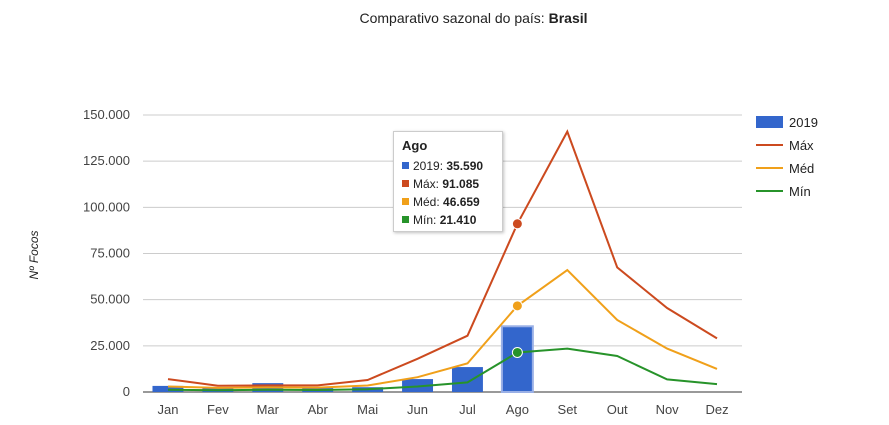 The height and width of the screenshot is (425, 889). What do you see at coordinates (367, 409) in the screenshot?
I see `x-tick-label: Mai` at bounding box center [367, 409].